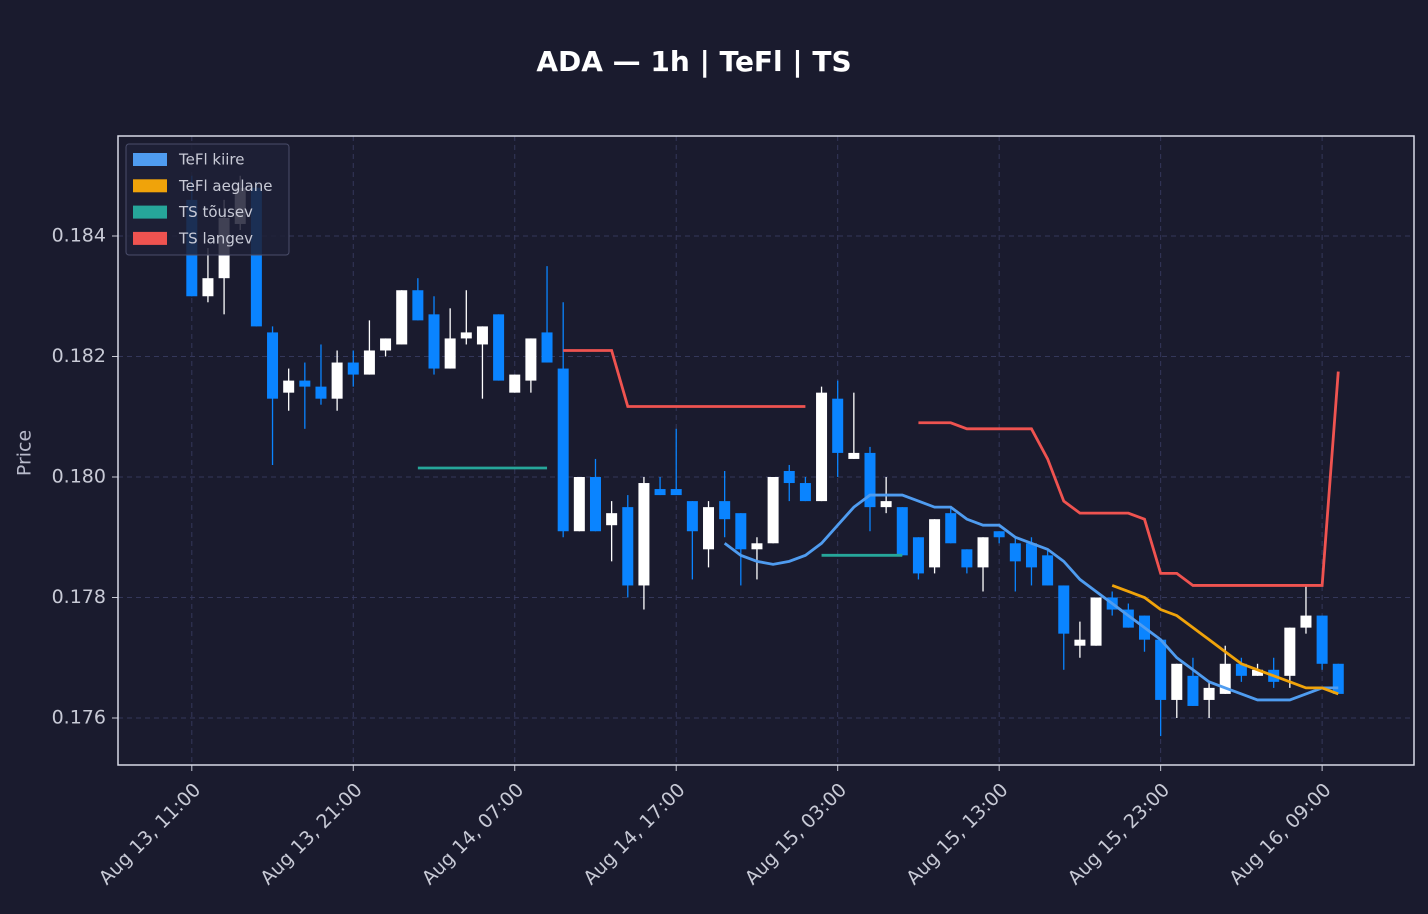 The height and width of the screenshot is (914, 1428). What do you see at coordinates (79, 356) in the screenshot?
I see `y-tick-label: 0.182` at bounding box center [79, 356].